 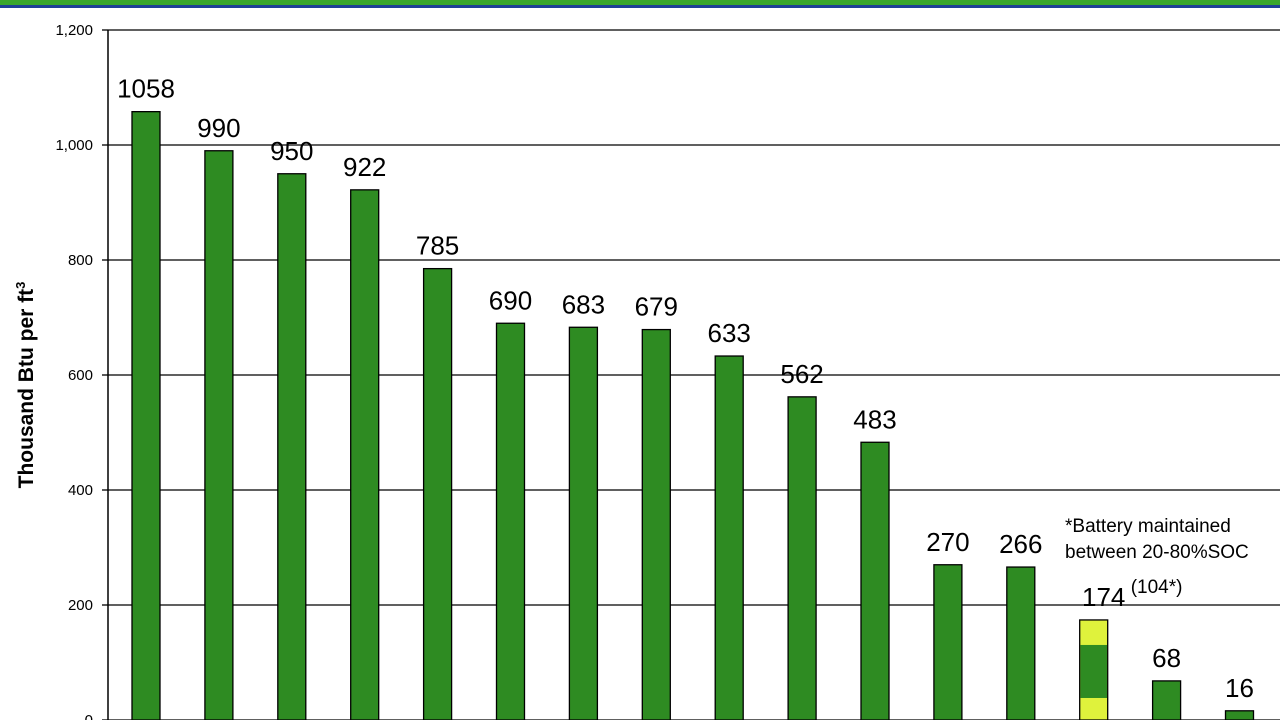 I want to click on battery-annotation-line-1: *Battery maintained, so click(x=1148, y=526).